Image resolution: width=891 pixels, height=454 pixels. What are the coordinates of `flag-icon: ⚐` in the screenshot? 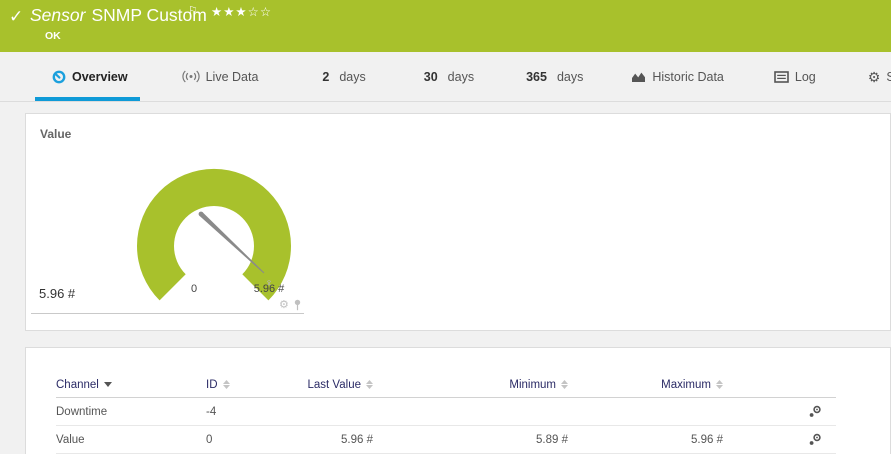 It's located at (193, 11).